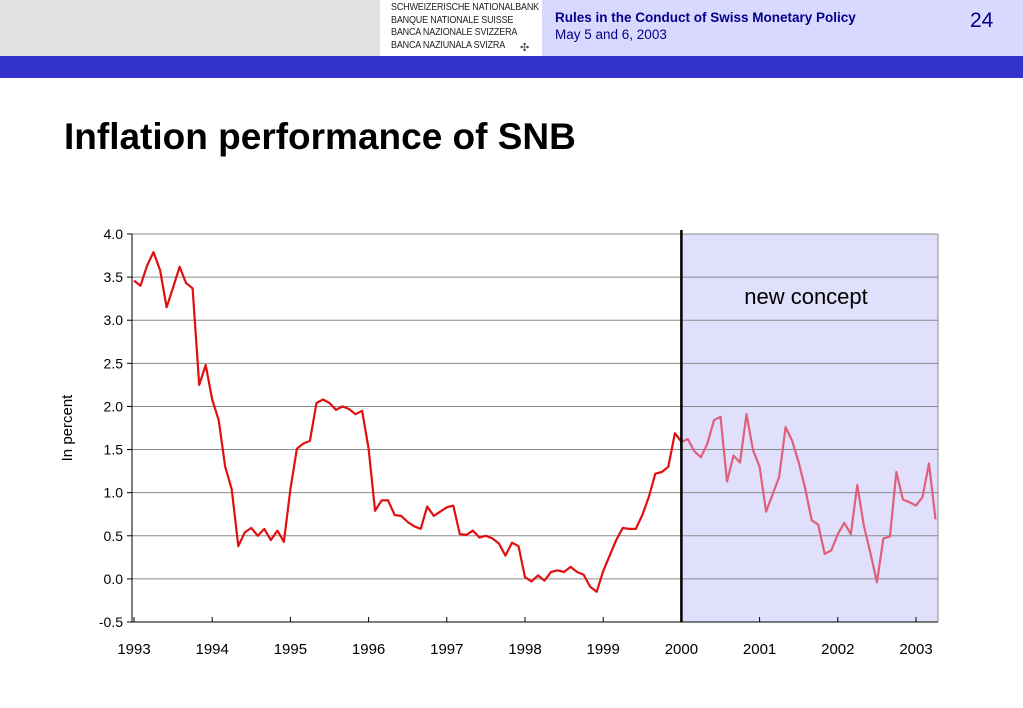 This screenshot has height=708, width=1023. I want to click on y-tick-label: -0.5, so click(111, 622).